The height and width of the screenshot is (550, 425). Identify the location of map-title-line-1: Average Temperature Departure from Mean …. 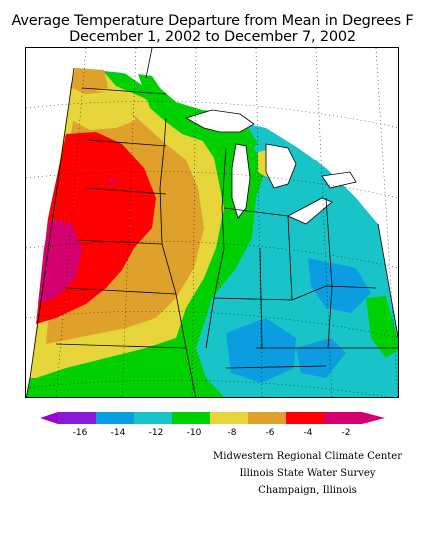
(212, 21).